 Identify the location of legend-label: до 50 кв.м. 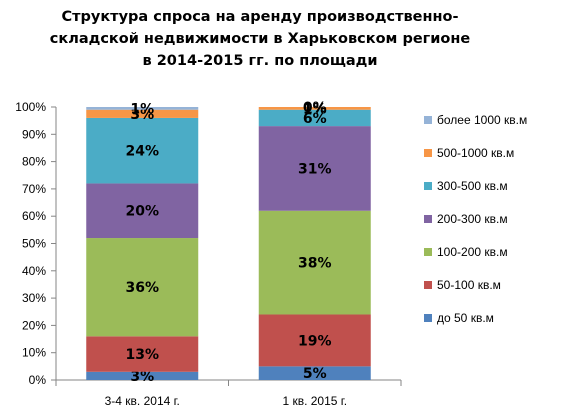
(465, 318).